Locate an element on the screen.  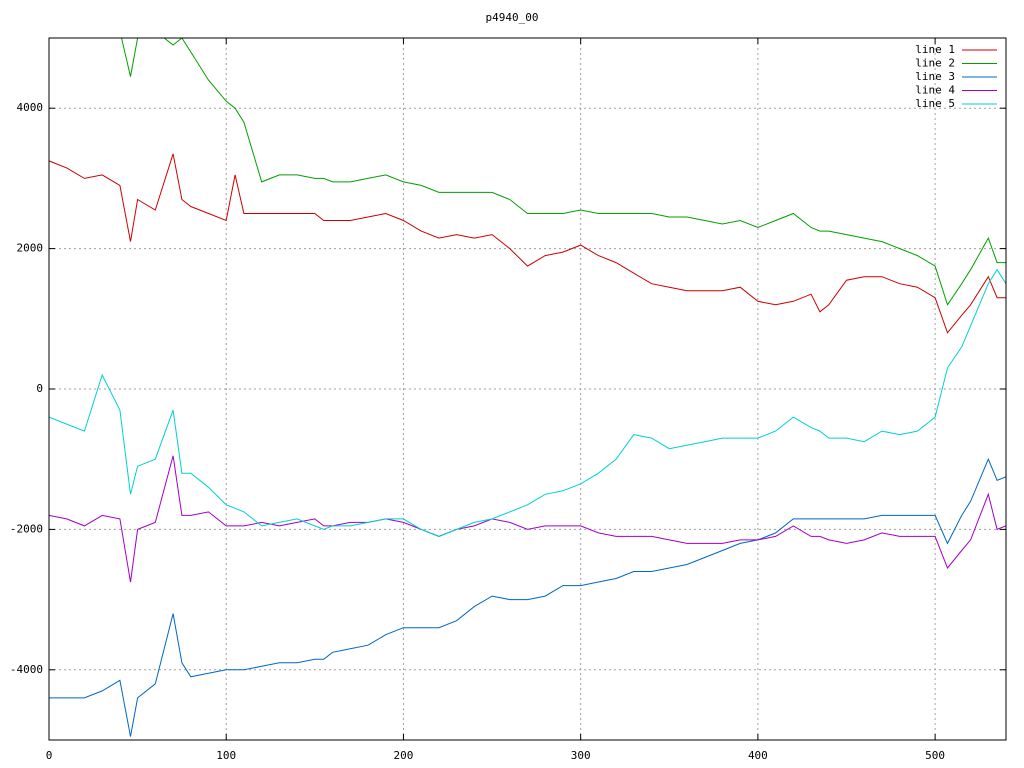
y-tick-label: -4000 is located at coordinates (26, 669).